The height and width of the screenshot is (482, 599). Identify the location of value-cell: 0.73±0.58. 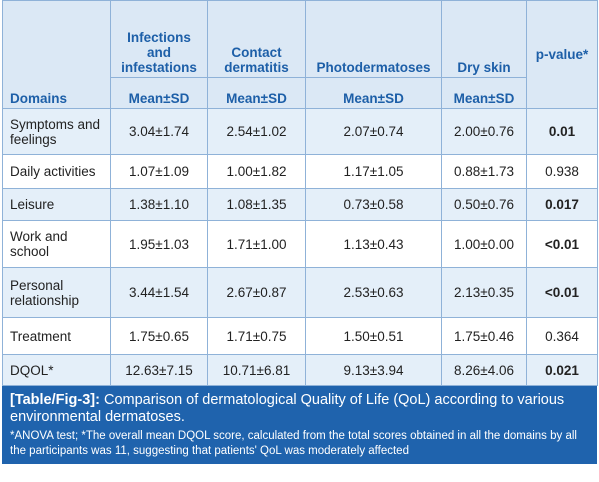
(373, 204).